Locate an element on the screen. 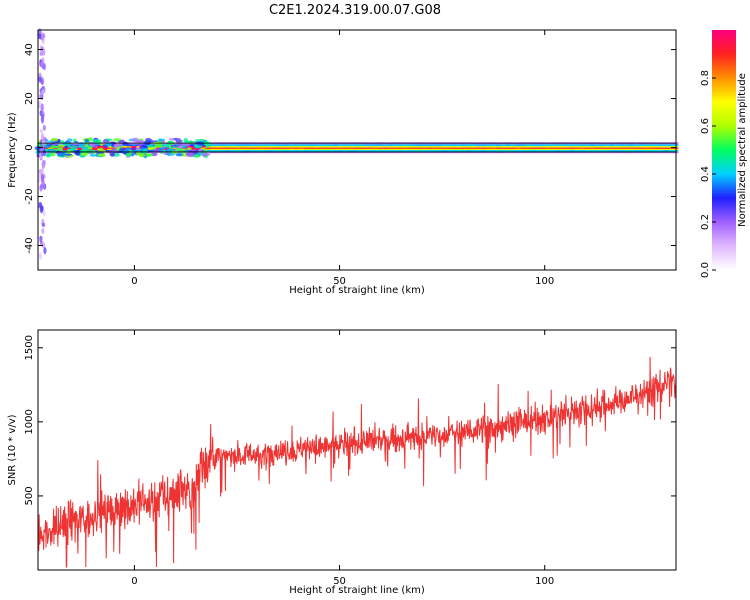  y-tick-label: 1500 is located at coordinates (29, 347).